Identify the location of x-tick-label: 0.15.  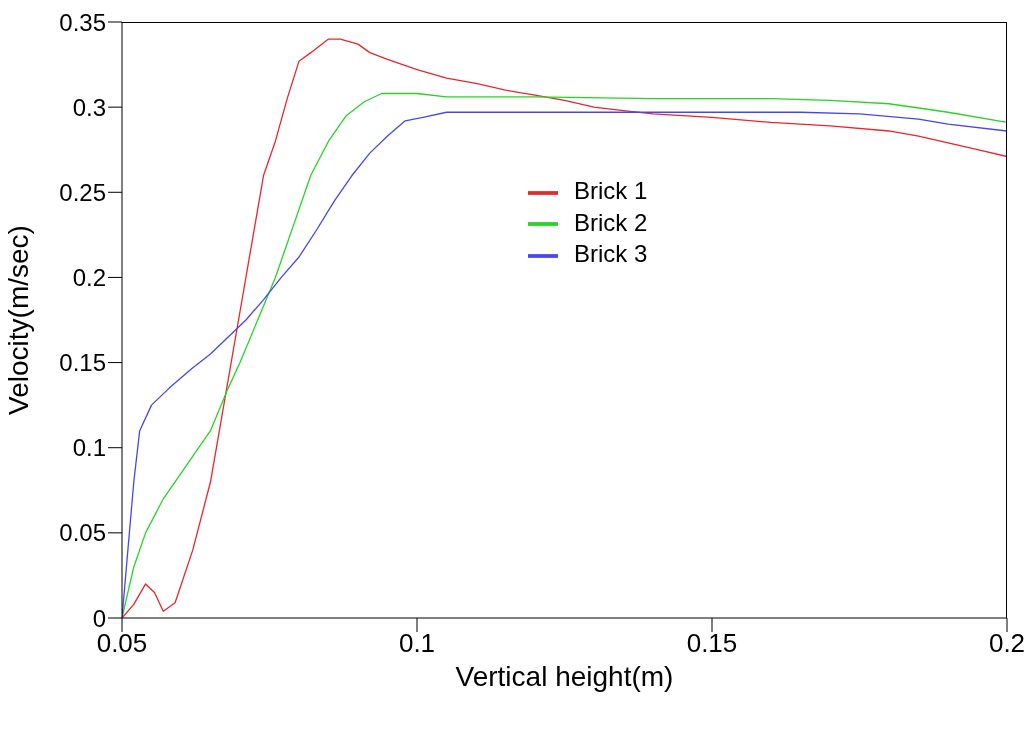
(712, 643).